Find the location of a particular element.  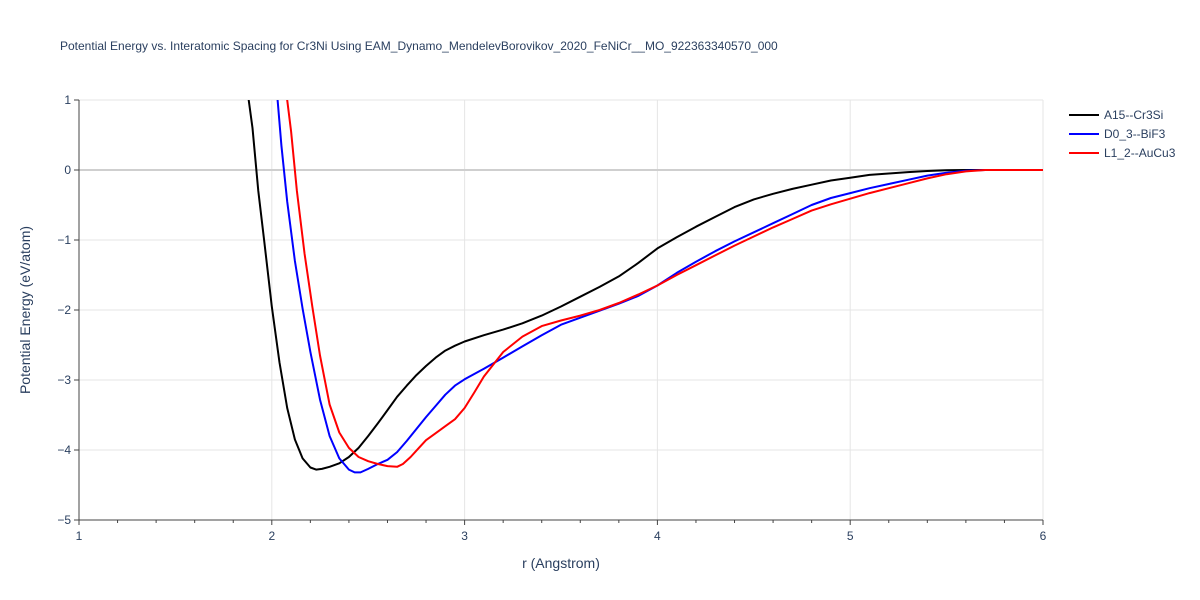

x-tick-label: 2 is located at coordinates (271, 536).